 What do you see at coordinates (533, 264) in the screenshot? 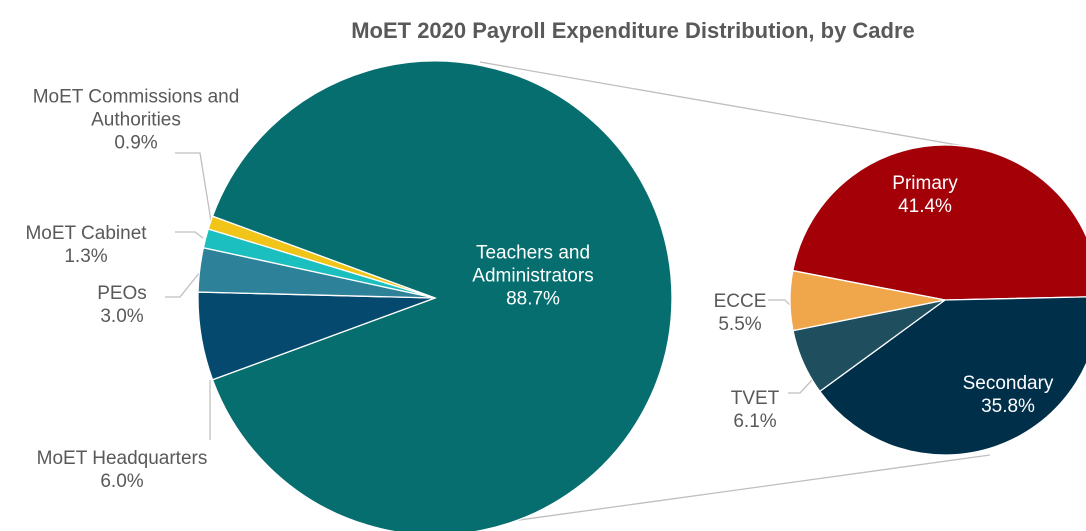
I see `category-label: Teachers and Administrators` at bounding box center [533, 264].